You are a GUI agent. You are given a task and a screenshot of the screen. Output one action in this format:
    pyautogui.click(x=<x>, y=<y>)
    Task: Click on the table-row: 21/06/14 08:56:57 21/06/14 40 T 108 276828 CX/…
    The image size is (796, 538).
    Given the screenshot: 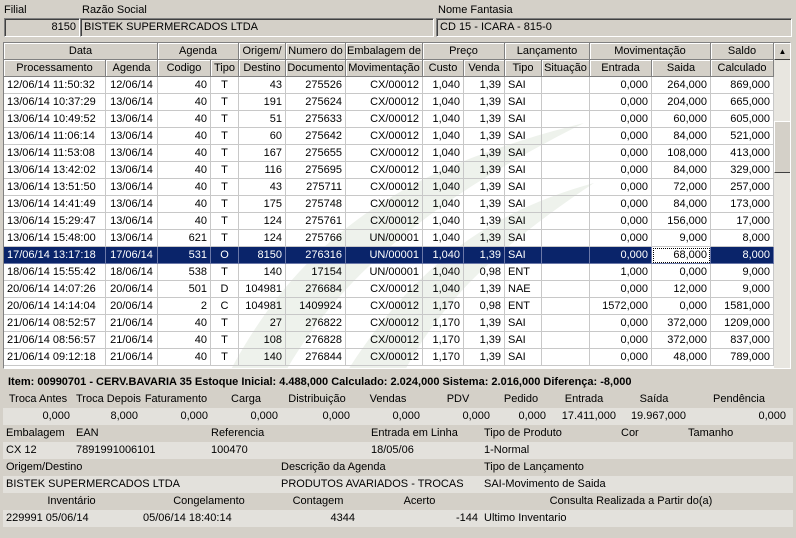 What is the action you would take?
    pyautogui.click(x=389, y=340)
    